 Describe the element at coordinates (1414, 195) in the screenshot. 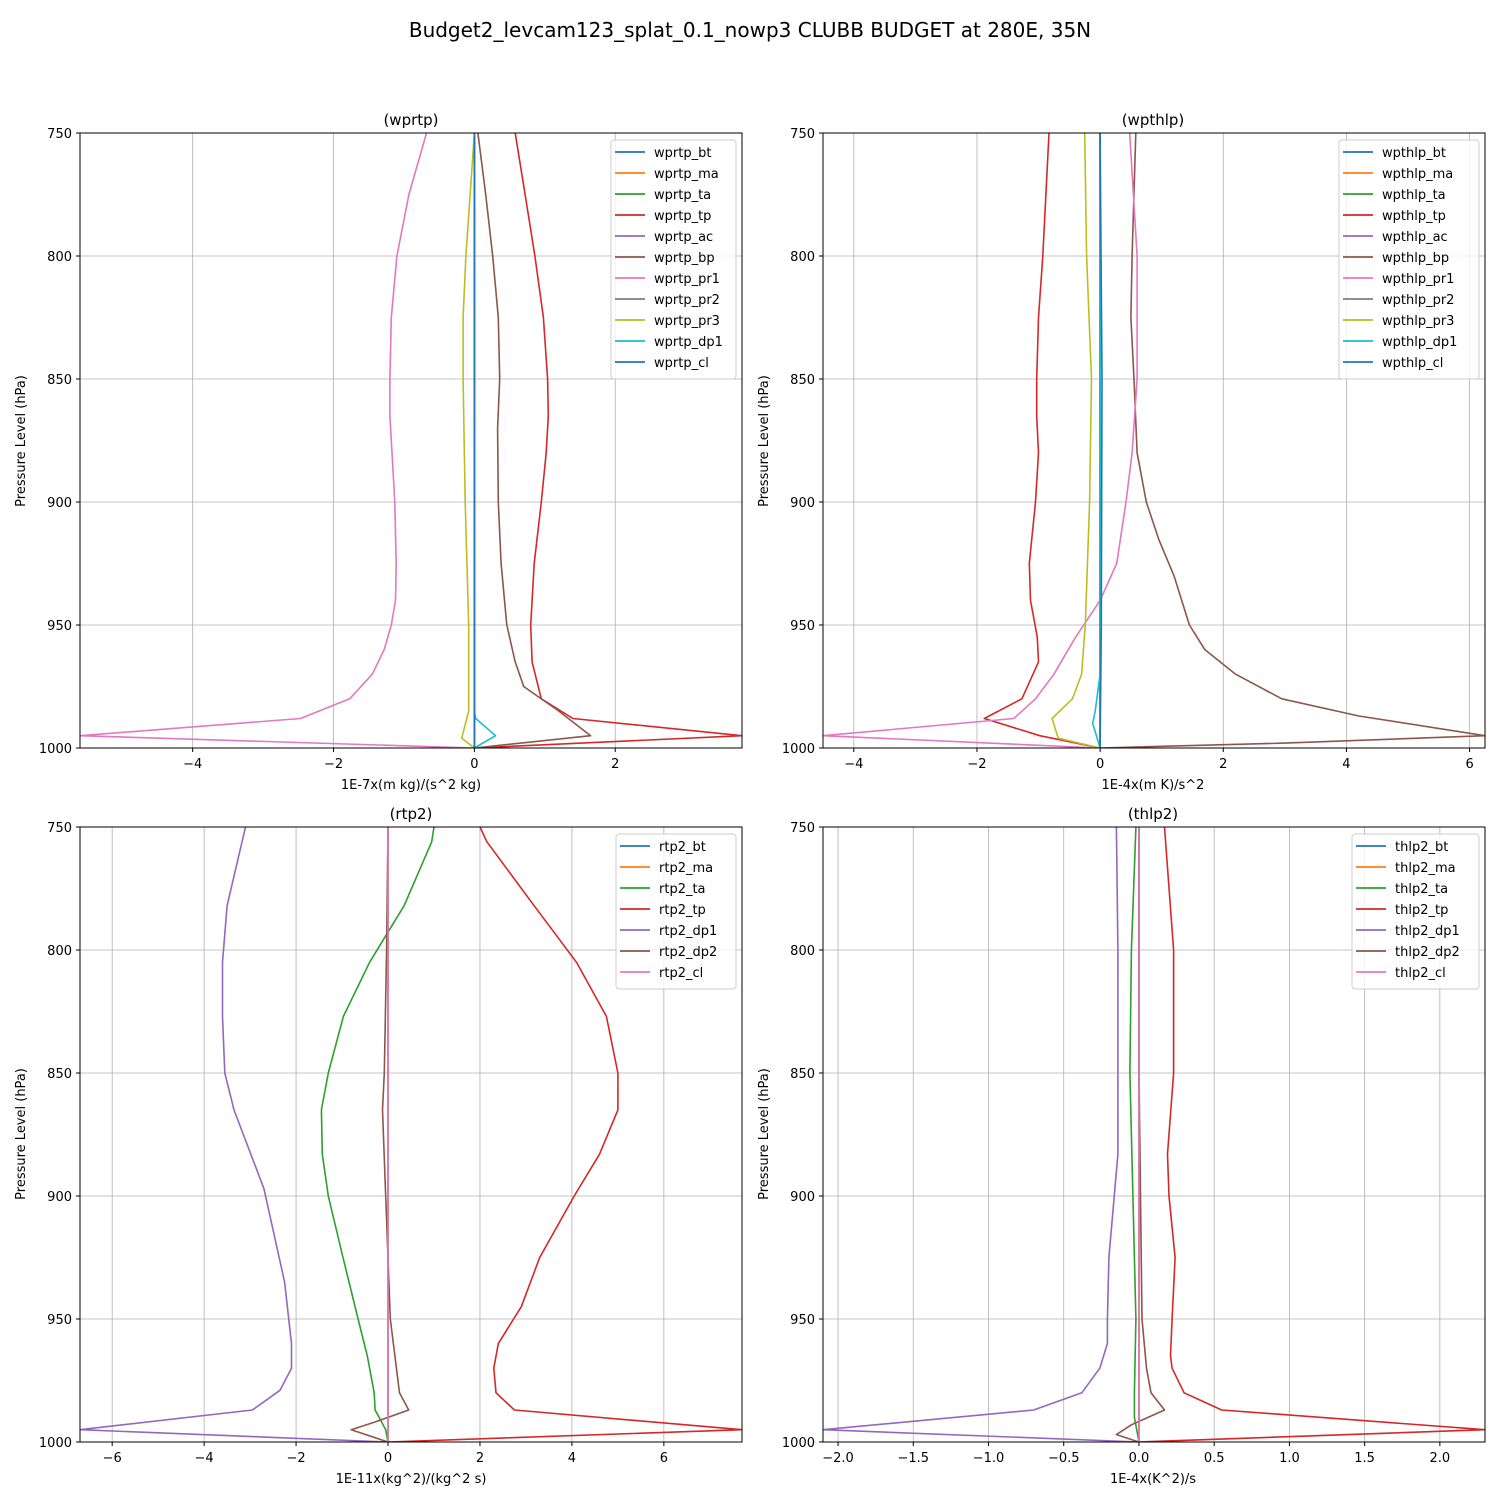

I see `legend-label: wpthlp_ta` at that location.